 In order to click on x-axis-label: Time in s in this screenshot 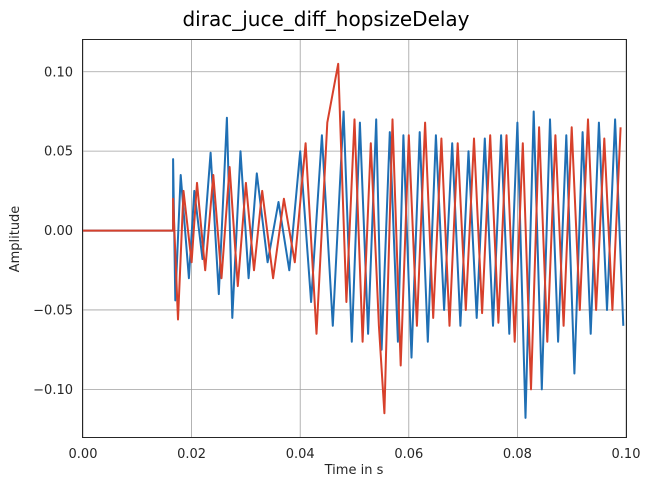, I will do `click(354, 470)`.